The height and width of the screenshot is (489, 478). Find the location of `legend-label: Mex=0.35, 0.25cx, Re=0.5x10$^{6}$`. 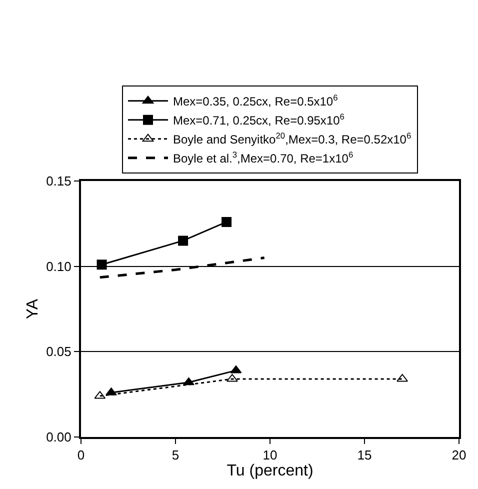

legend-label: Mex=0.35, 0.25cx, Re=0.5x10$^{6}$ is located at coordinates (255, 100).